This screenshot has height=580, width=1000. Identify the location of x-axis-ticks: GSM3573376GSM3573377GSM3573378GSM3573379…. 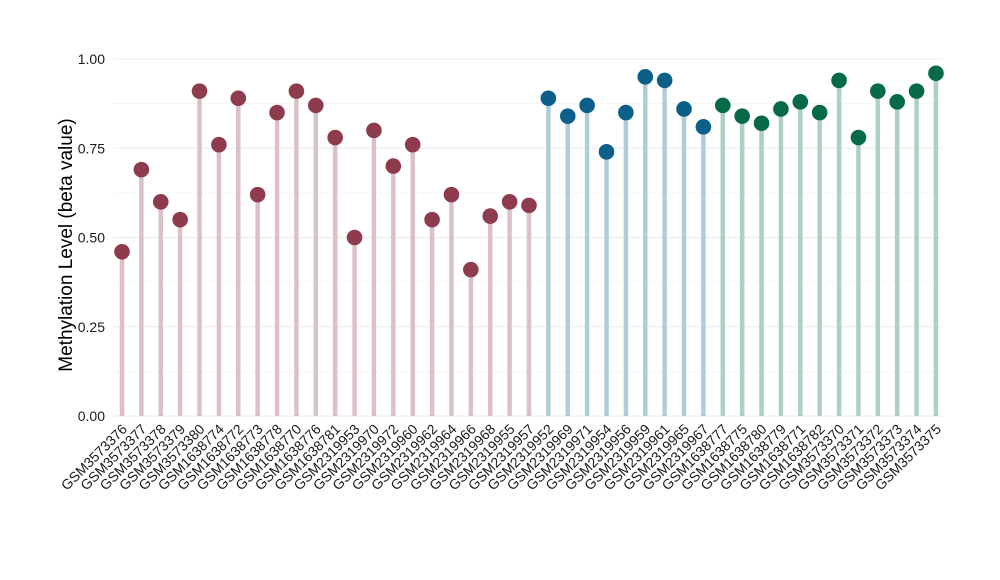
(501, 457).